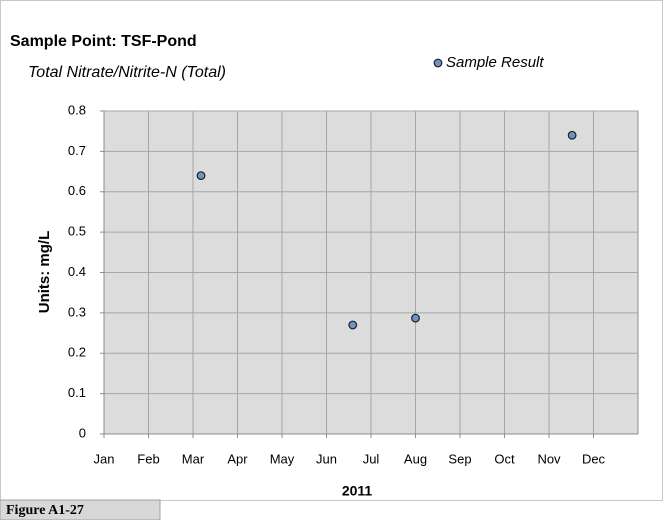  I want to click on y-tick-label: 0.6, so click(77, 190).